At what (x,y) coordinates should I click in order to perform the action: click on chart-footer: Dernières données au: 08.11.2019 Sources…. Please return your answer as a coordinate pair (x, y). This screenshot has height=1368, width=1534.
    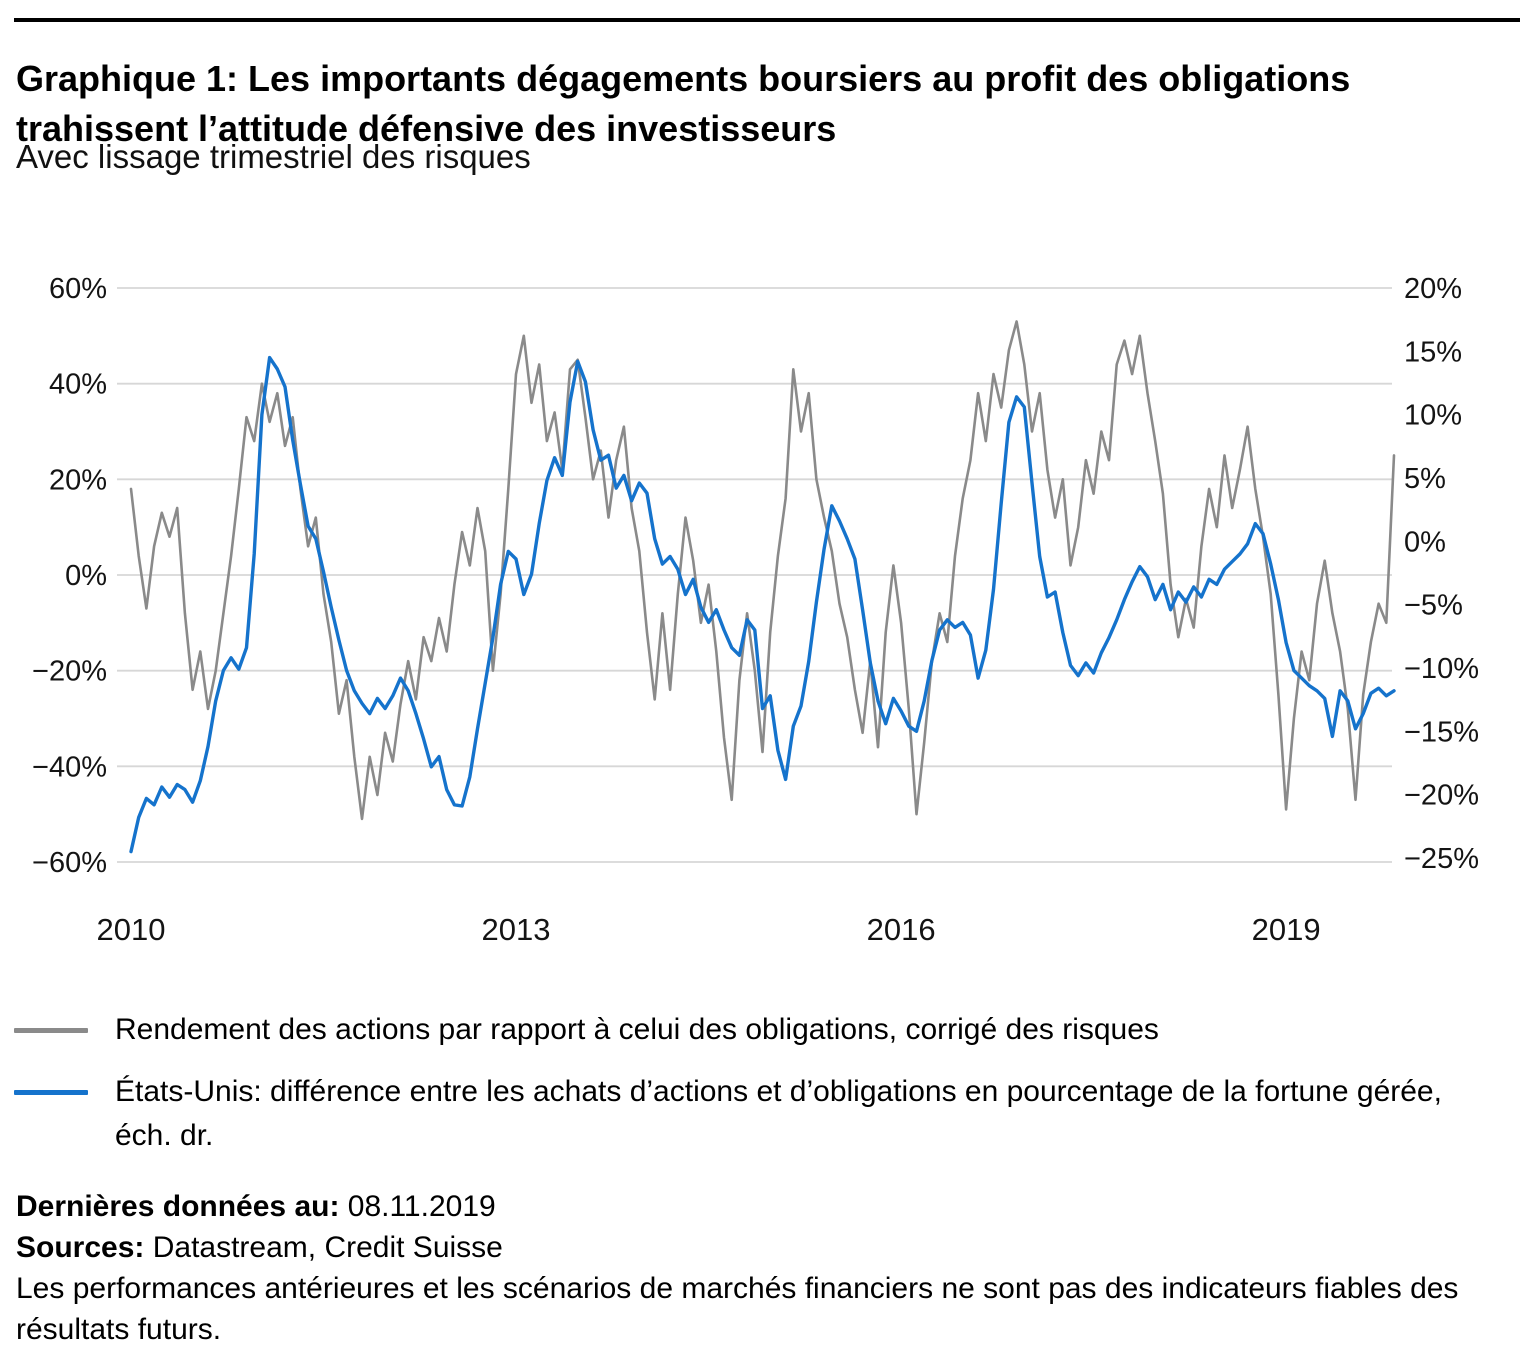
    Looking at the image, I should click on (772, 1268).